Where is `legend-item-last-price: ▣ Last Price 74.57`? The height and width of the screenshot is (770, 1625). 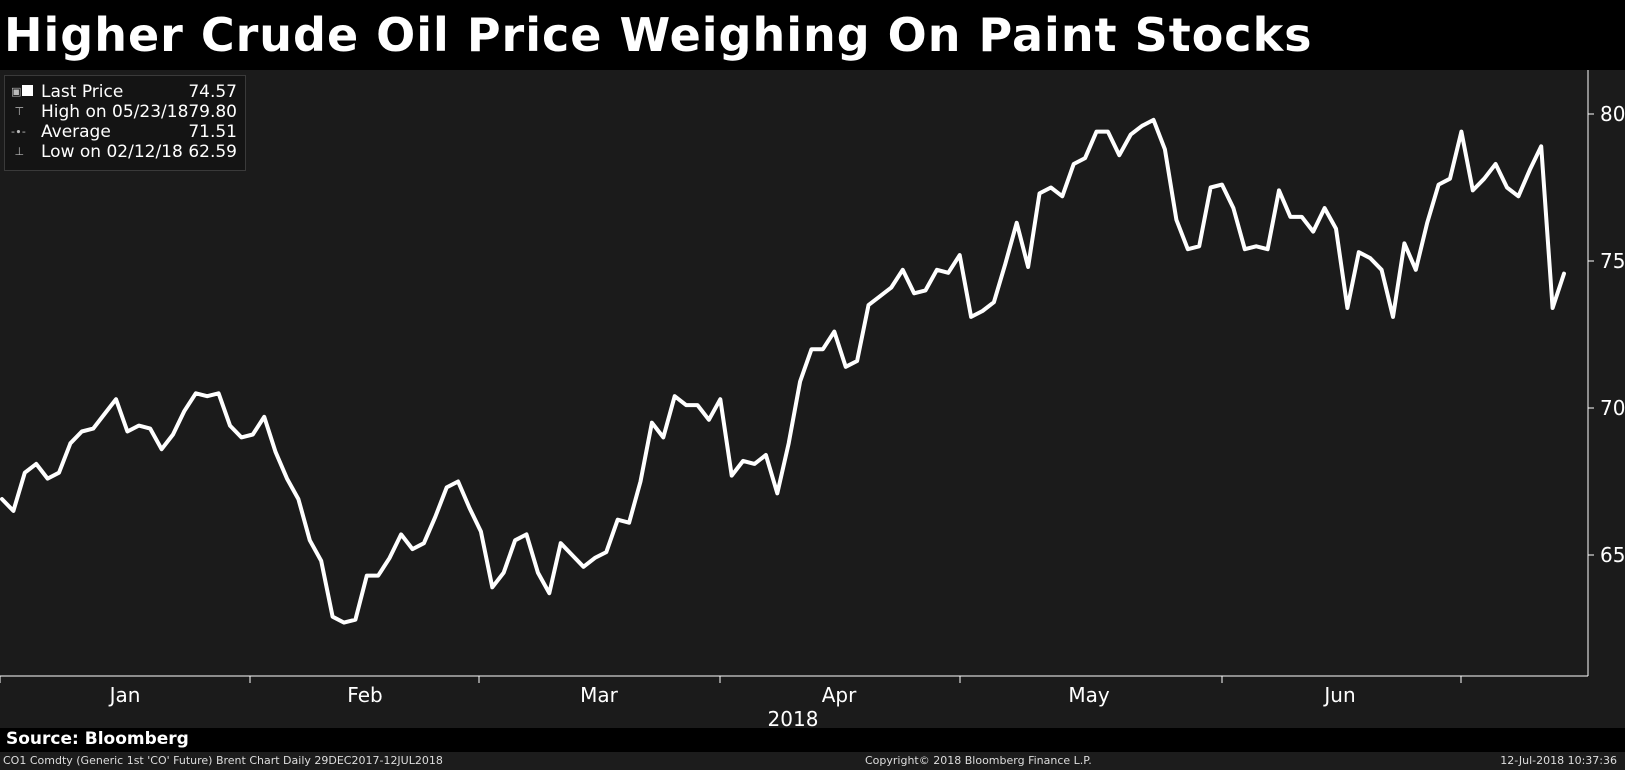 legend-item-last-price: ▣ Last Price 74.57 is located at coordinates (124, 92).